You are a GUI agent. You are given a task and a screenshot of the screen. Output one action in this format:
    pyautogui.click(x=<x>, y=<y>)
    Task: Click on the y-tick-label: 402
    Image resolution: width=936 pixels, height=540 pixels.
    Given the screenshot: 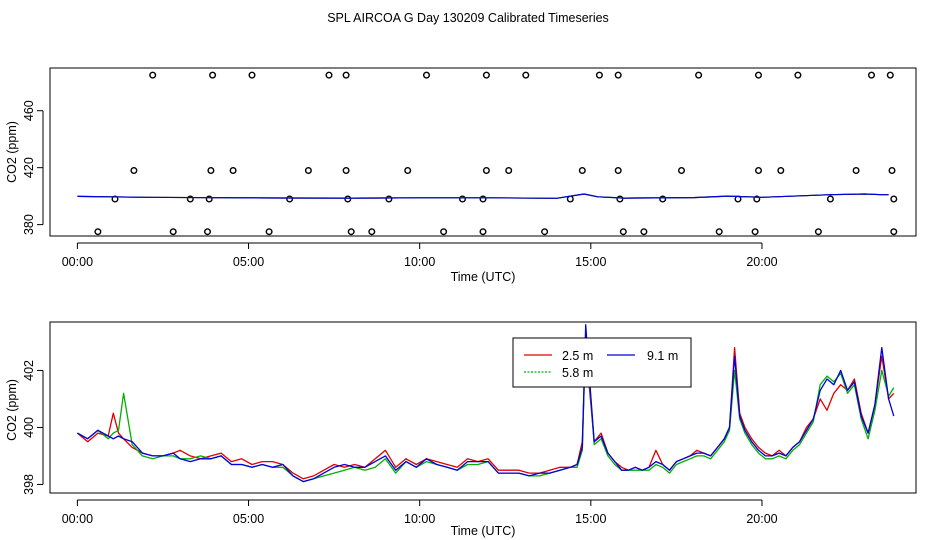 What is the action you would take?
    pyautogui.click(x=29, y=370)
    